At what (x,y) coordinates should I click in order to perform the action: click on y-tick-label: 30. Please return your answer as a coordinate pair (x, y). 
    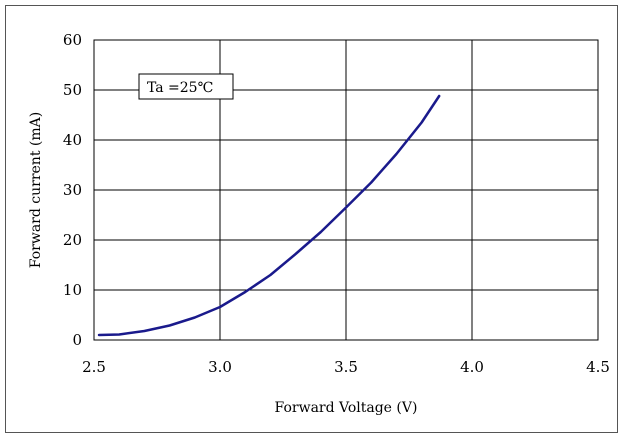
    Looking at the image, I should click on (72, 190).